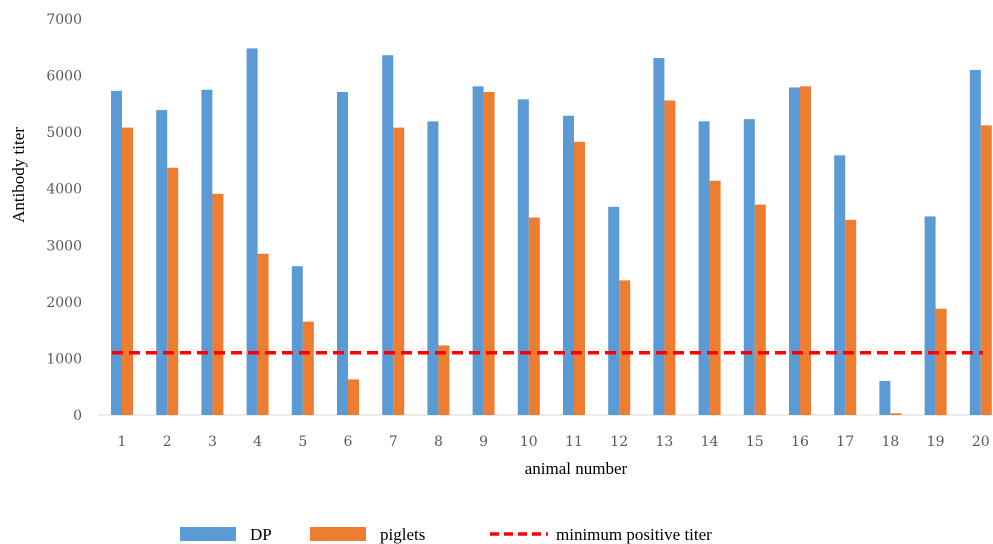 The image size is (993, 544). What do you see at coordinates (64, 190) in the screenshot?
I see `y-tick-label: 4000` at bounding box center [64, 190].